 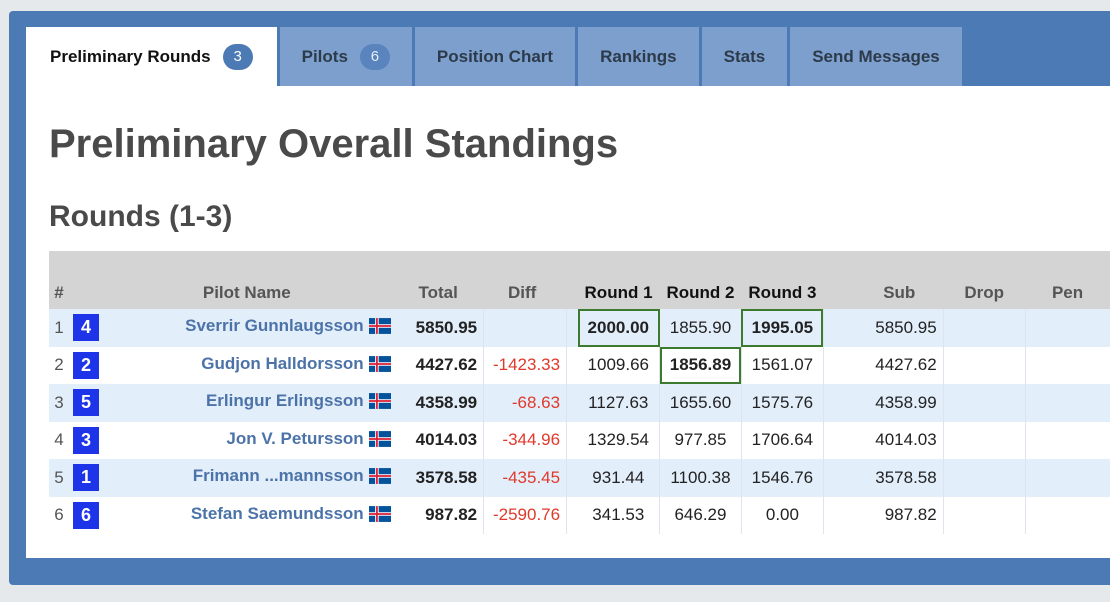 I want to click on tab-position-chart: Position Chart, so click(x=495, y=56).